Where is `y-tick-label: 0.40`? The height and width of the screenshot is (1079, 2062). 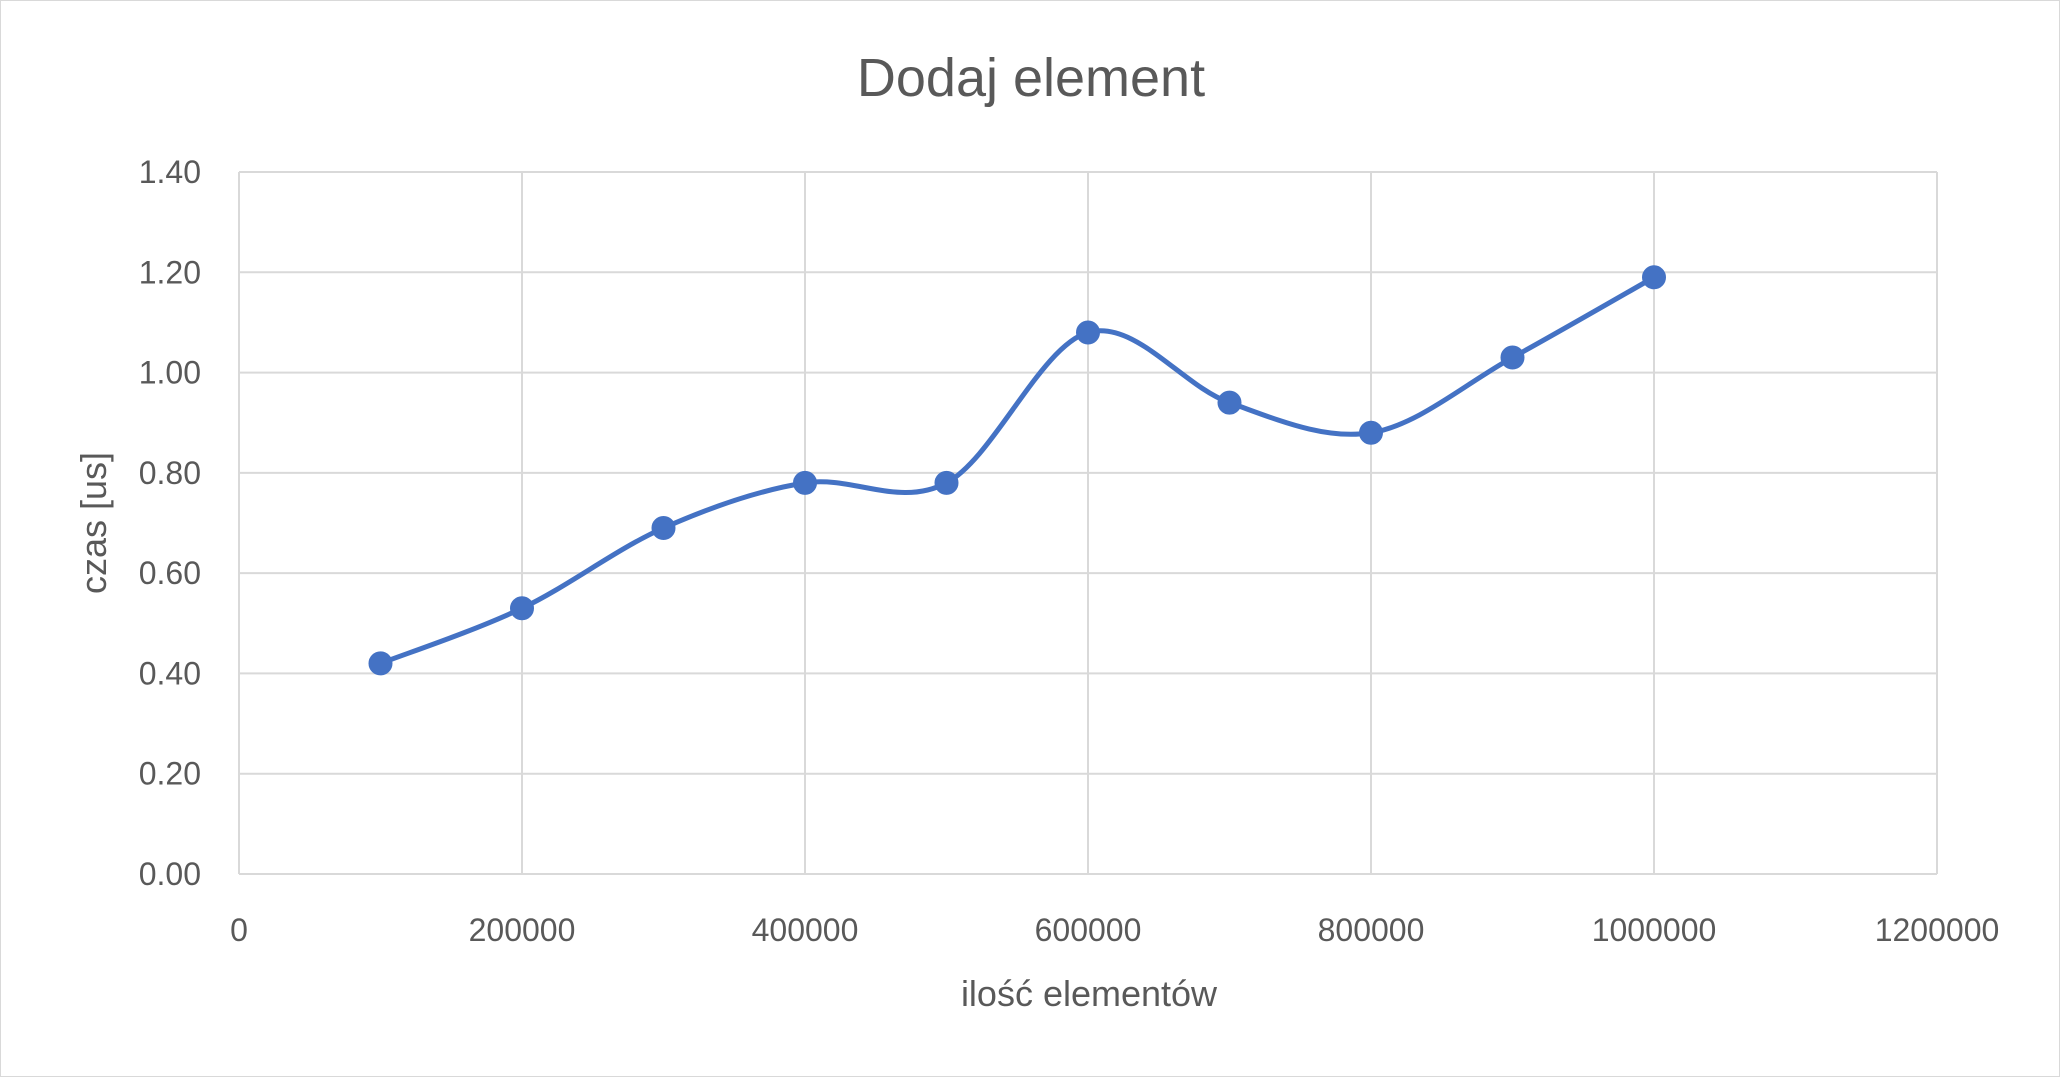 y-tick-label: 0.40 is located at coordinates (170, 673).